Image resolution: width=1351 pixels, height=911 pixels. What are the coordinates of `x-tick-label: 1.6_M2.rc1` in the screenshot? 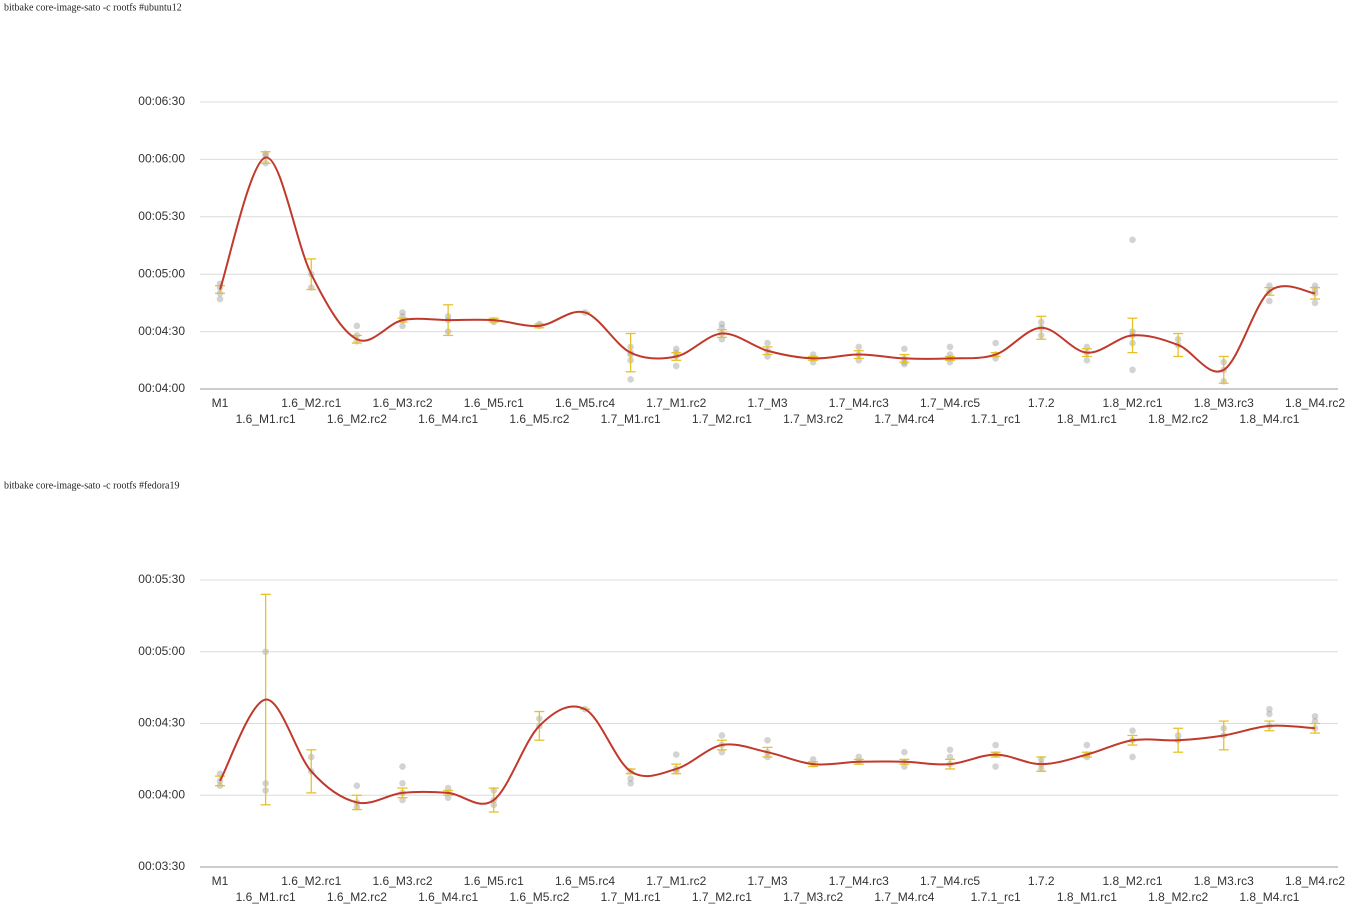 It's located at (311, 403).